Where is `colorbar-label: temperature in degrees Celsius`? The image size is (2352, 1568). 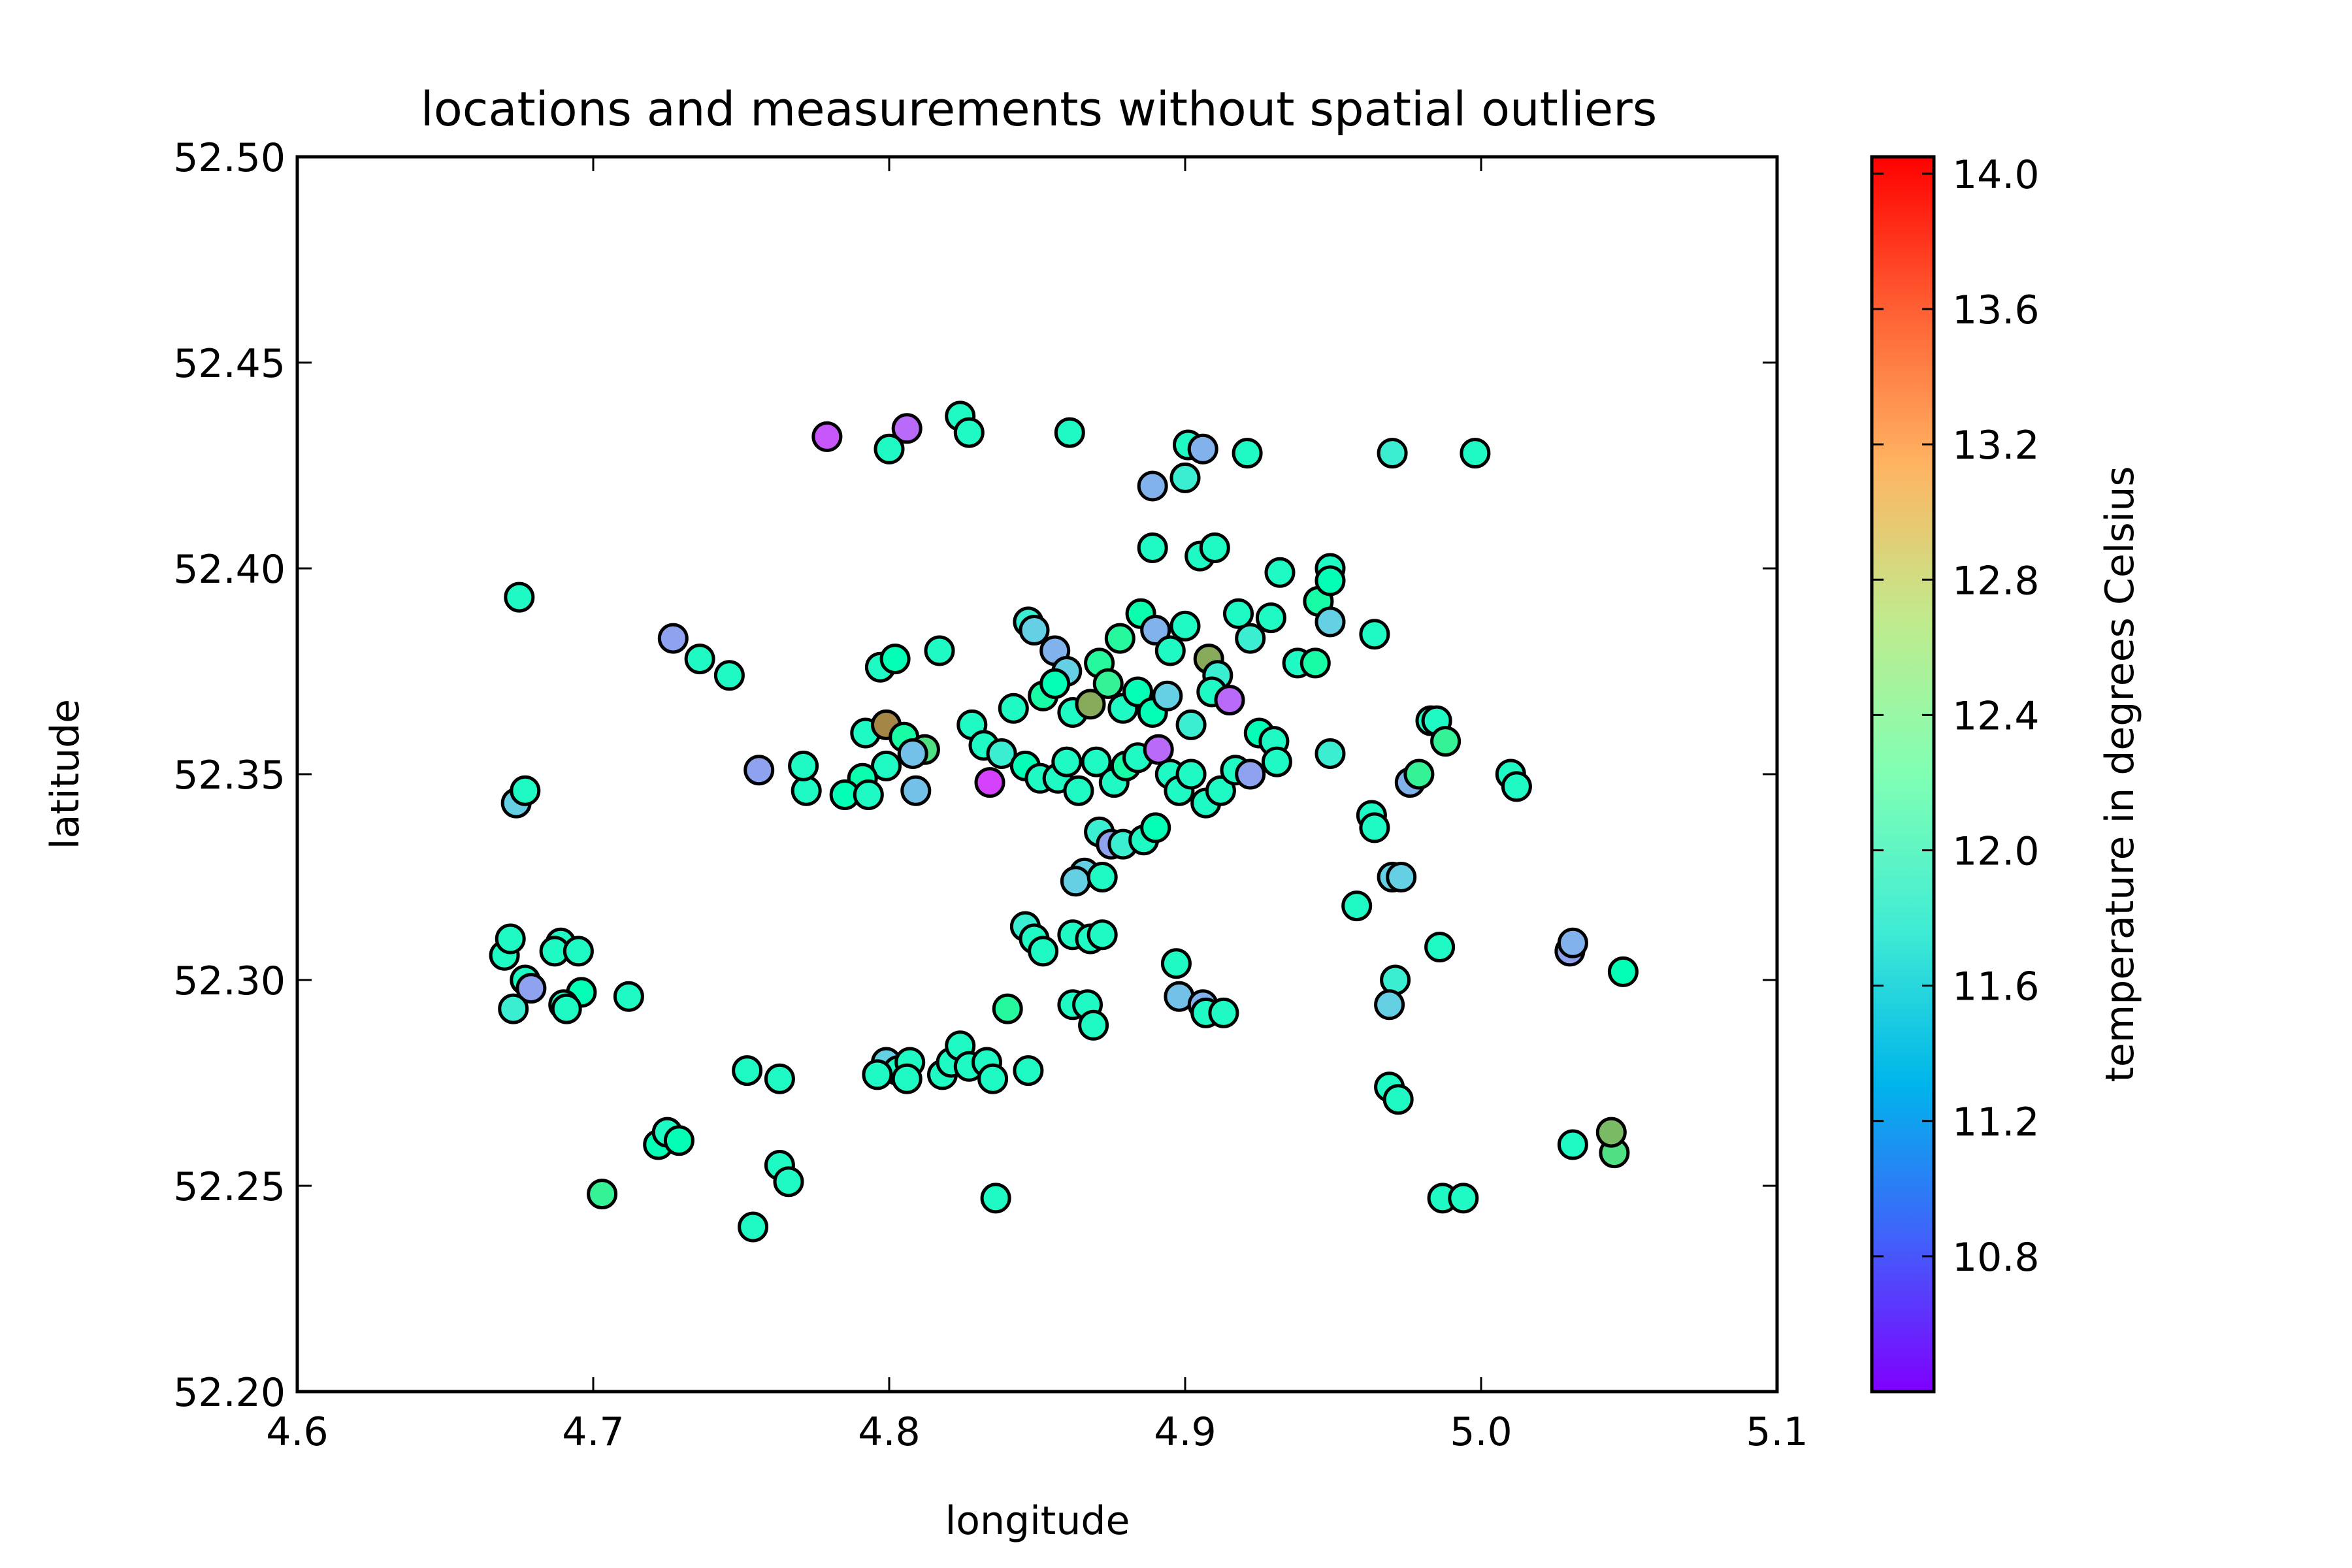 colorbar-label: temperature in degrees Celsius is located at coordinates (2120, 774).